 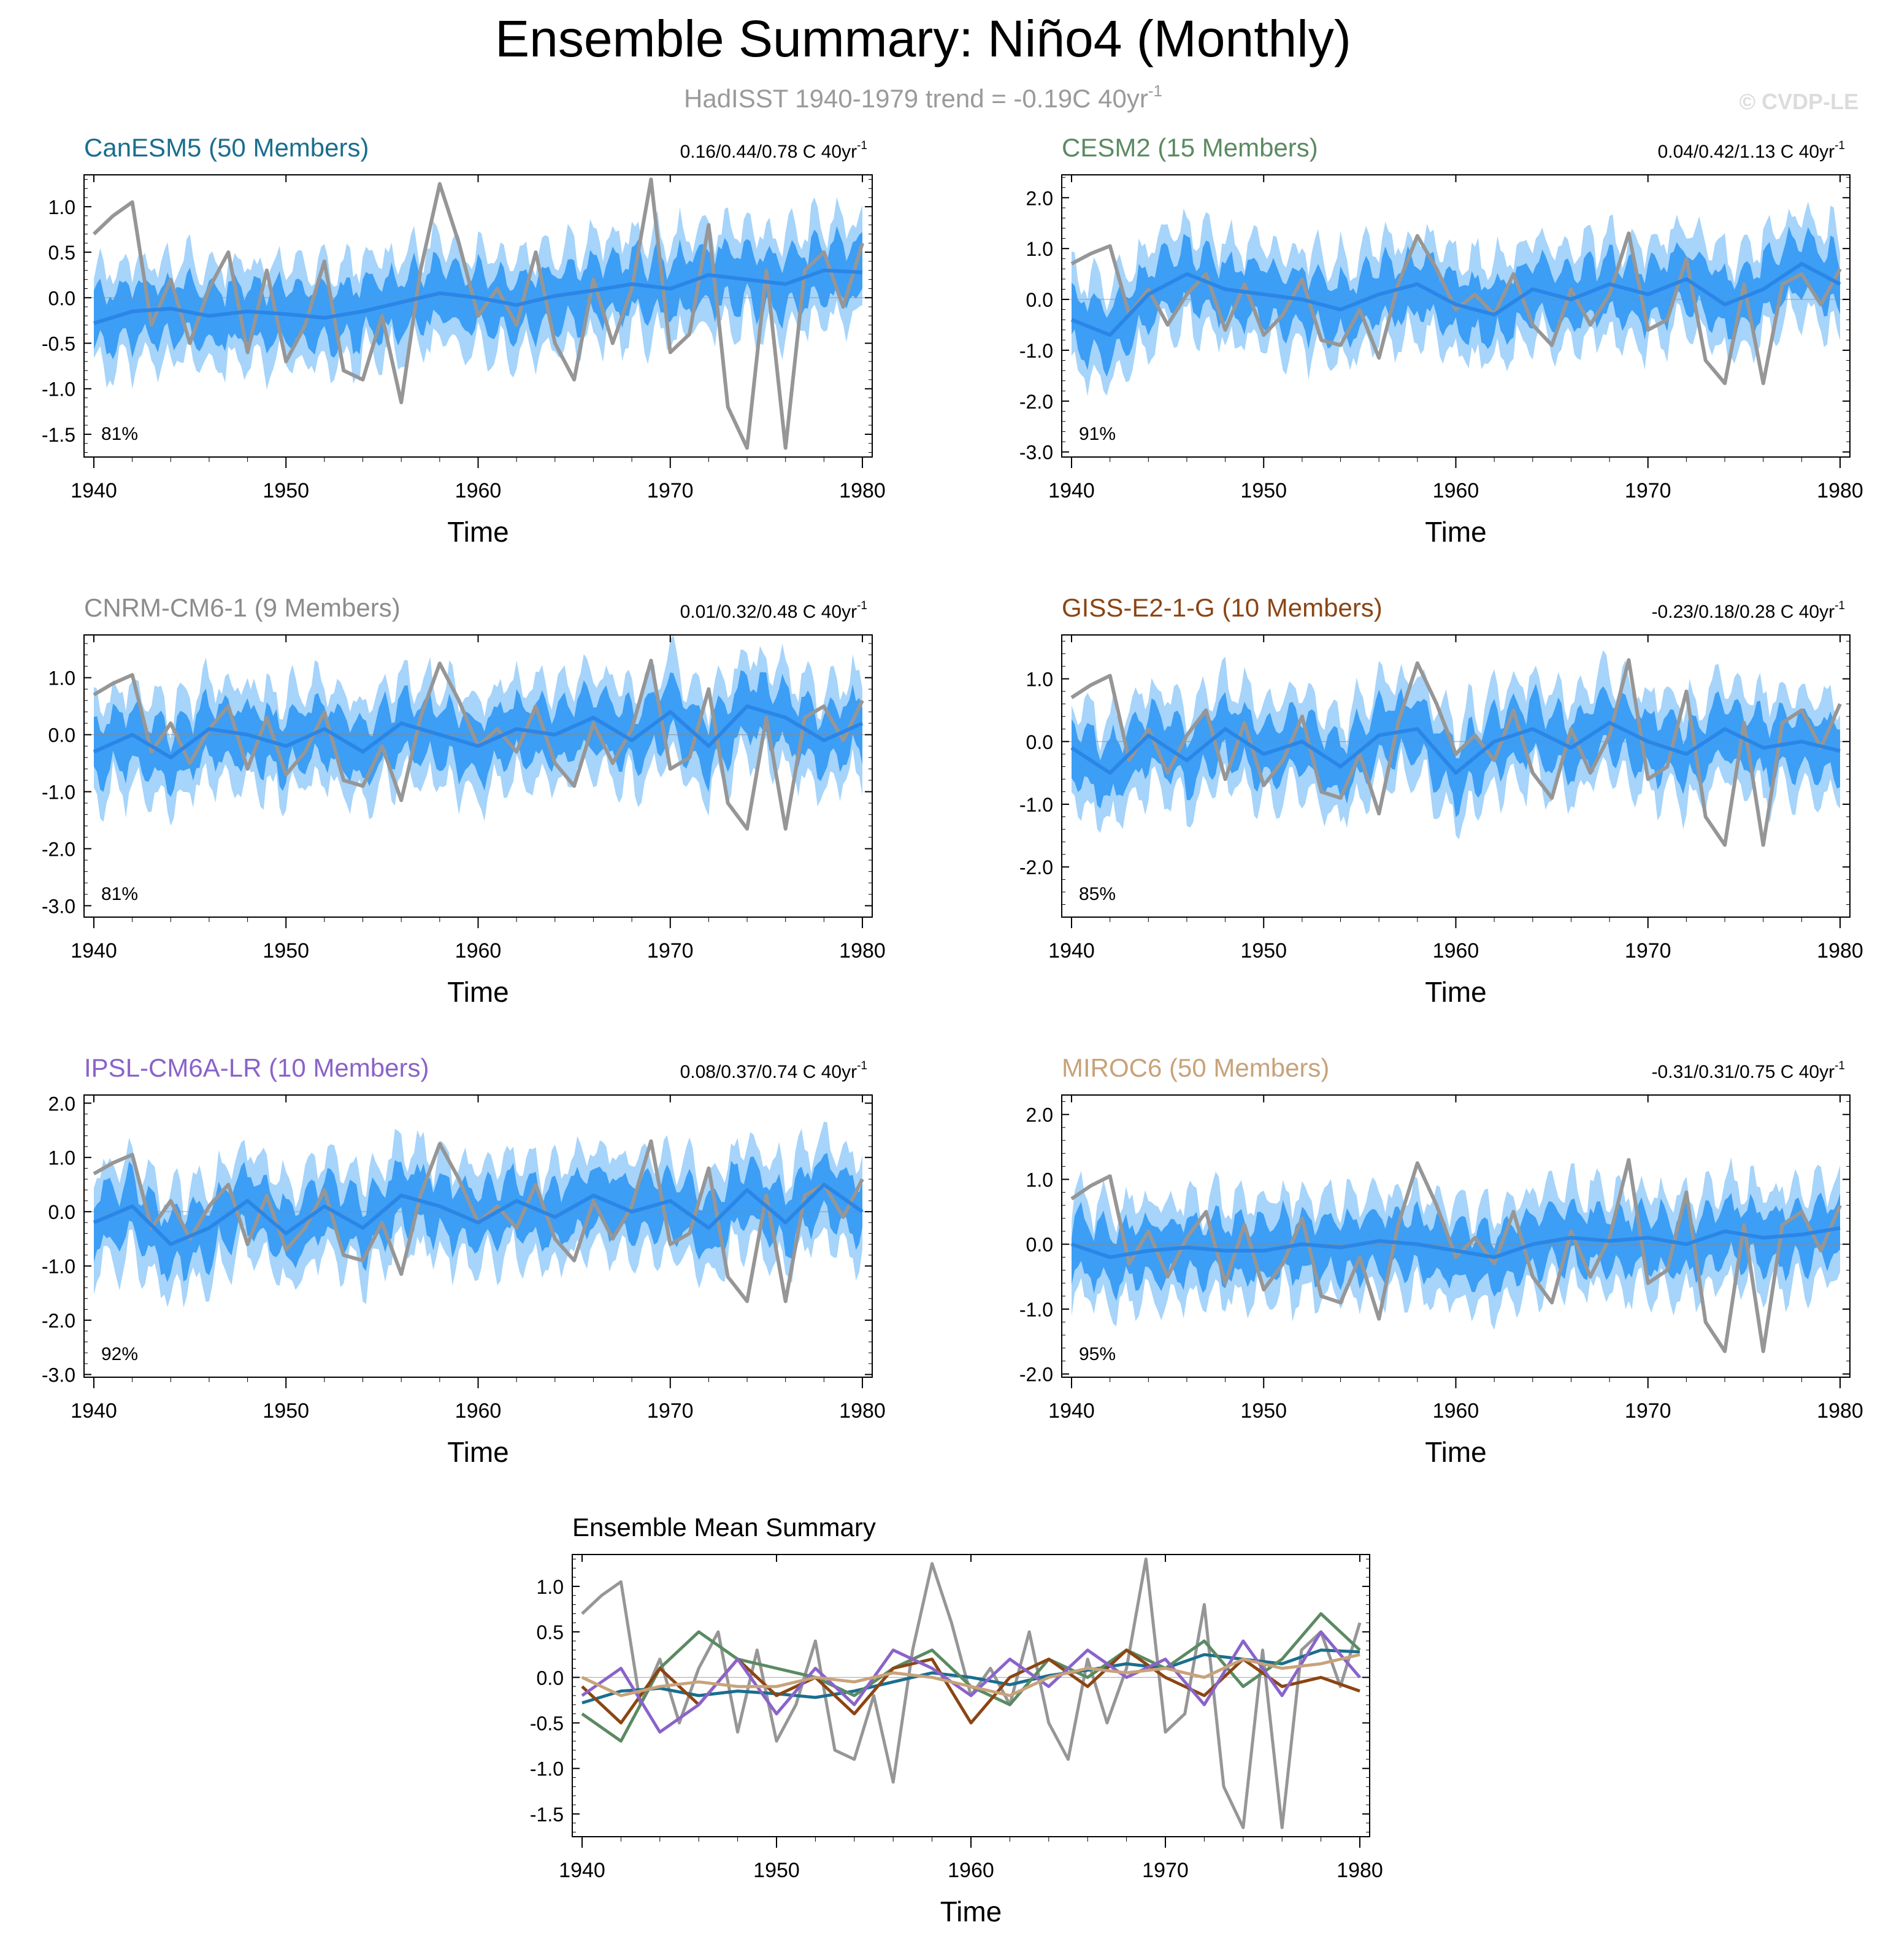 I want to click on trend-label: -0.23/0.18/0.28 C 40yr-1, so click(x=1748, y=610).